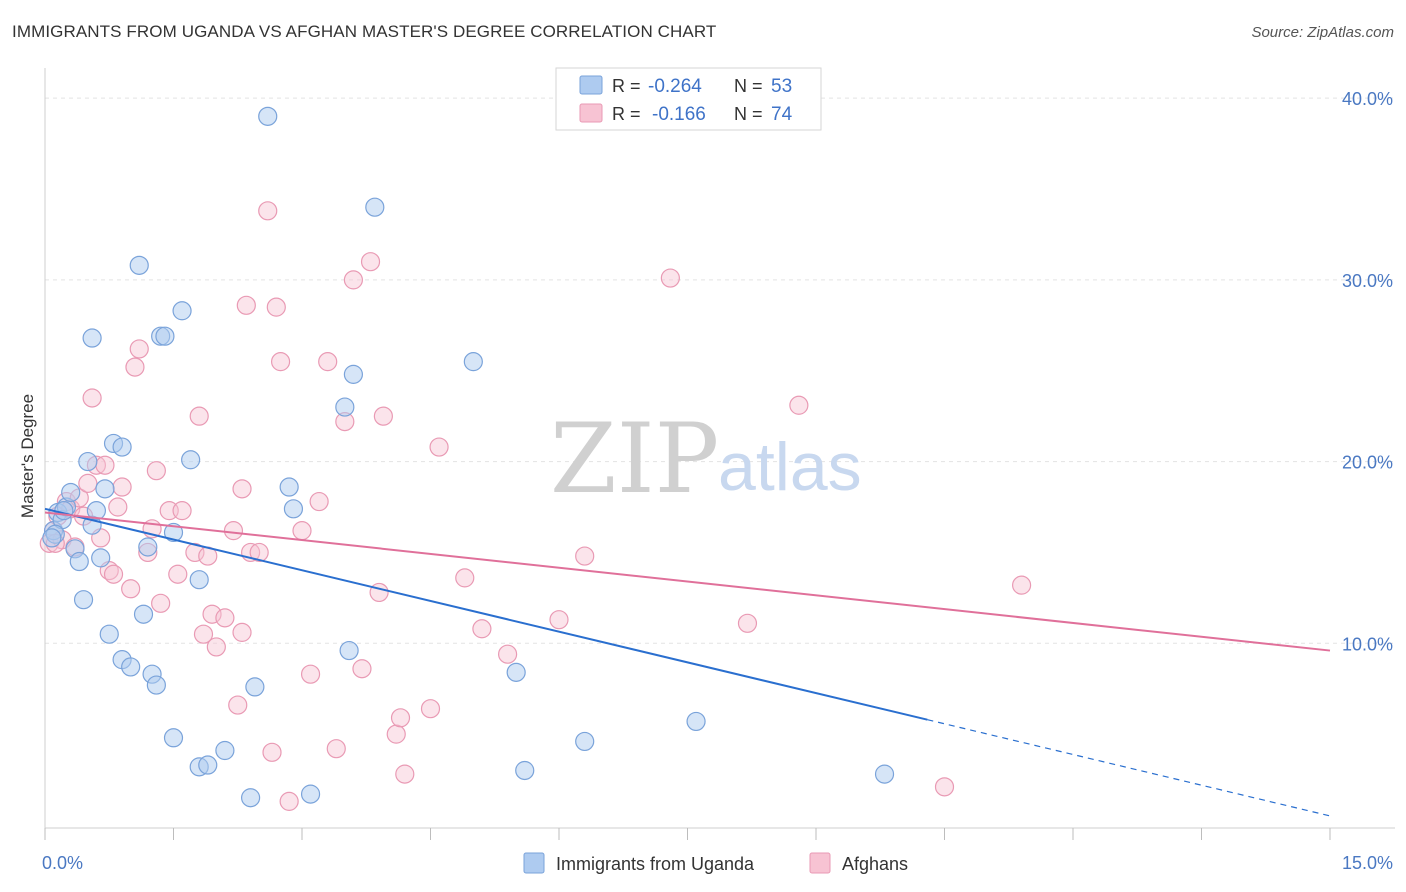 Image resolution: width=1406 pixels, height=892 pixels. I want to click on x-tick-label: 15.0%, so click(1367, 863).